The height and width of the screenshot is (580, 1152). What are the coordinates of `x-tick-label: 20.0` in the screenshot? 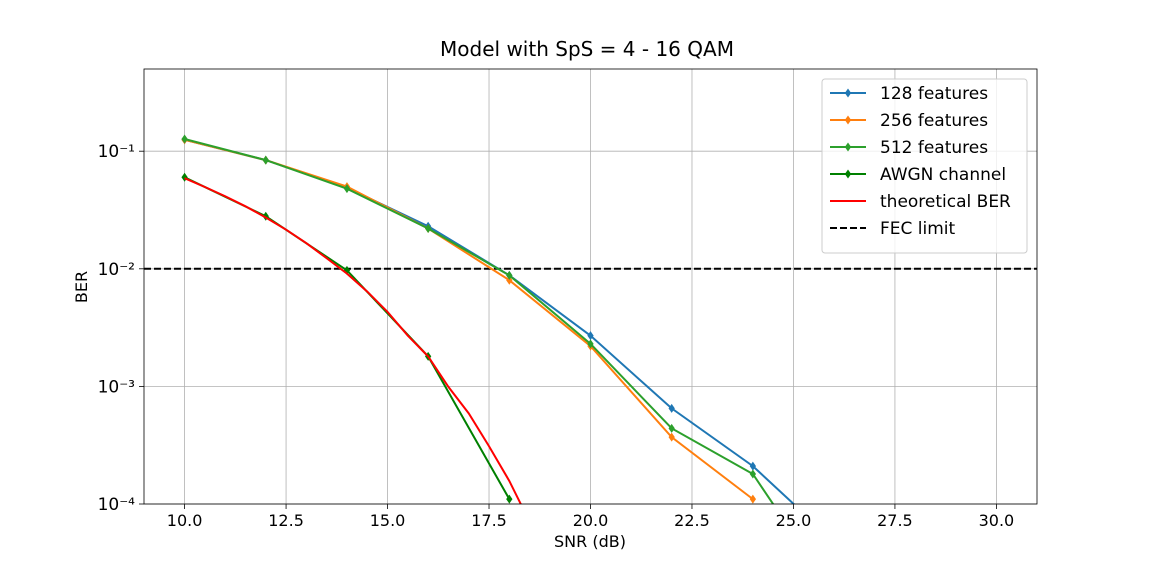 It's located at (591, 520).